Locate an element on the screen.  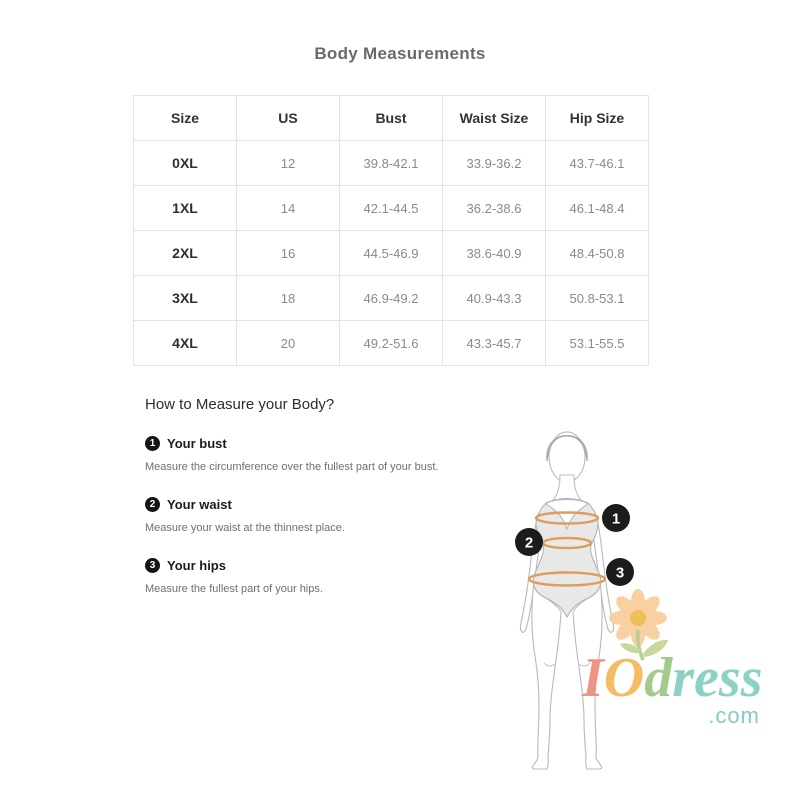
cell-hip: 43.7-46.1 is located at coordinates (597, 163).